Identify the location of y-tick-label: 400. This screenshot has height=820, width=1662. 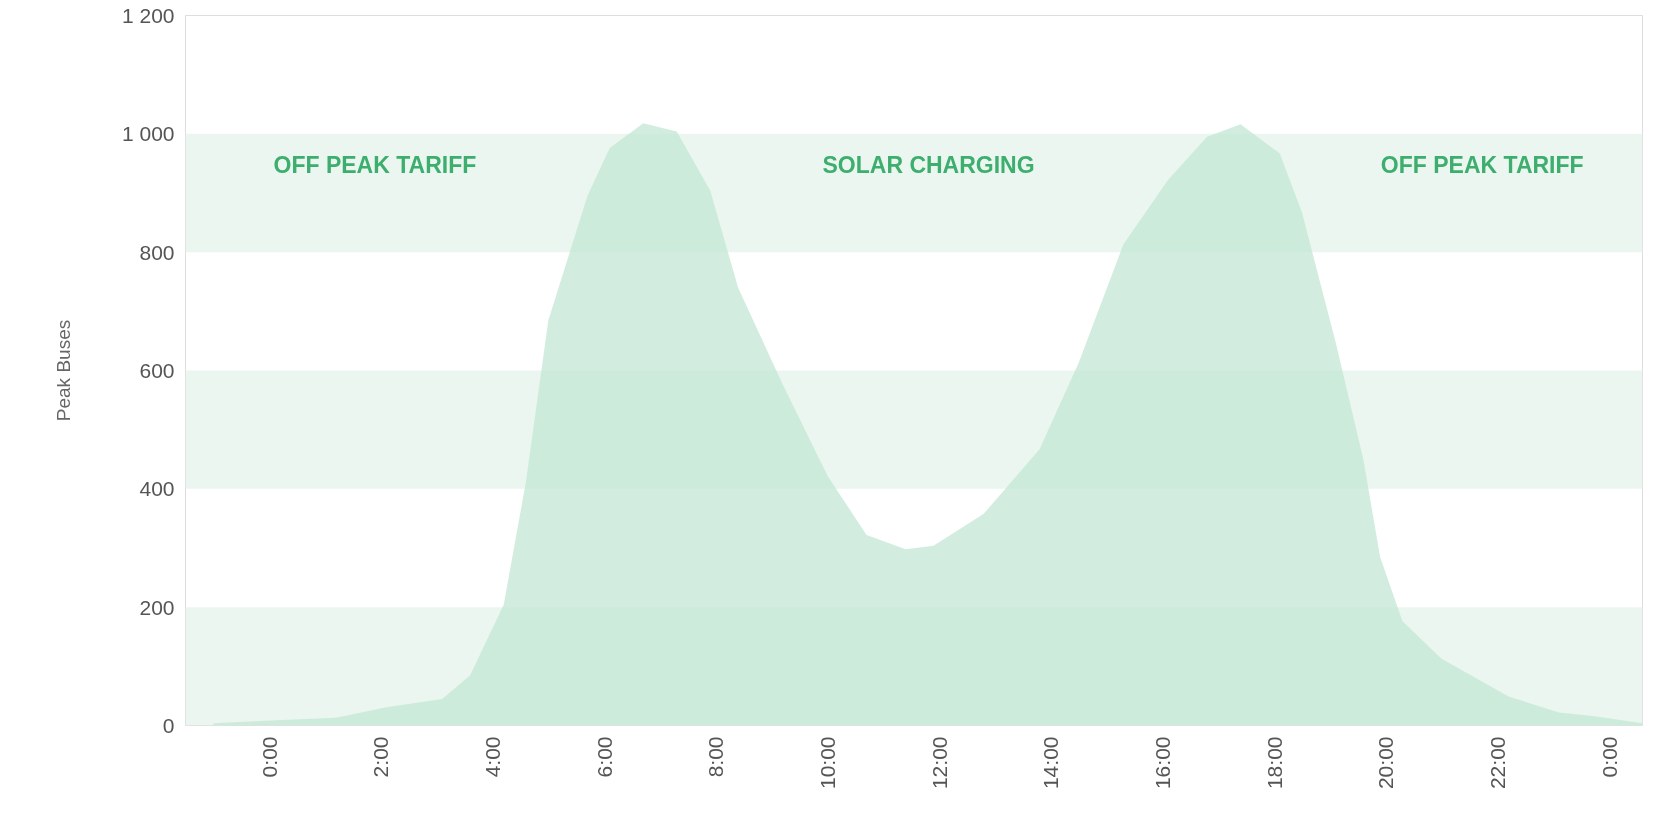
(157, 489).